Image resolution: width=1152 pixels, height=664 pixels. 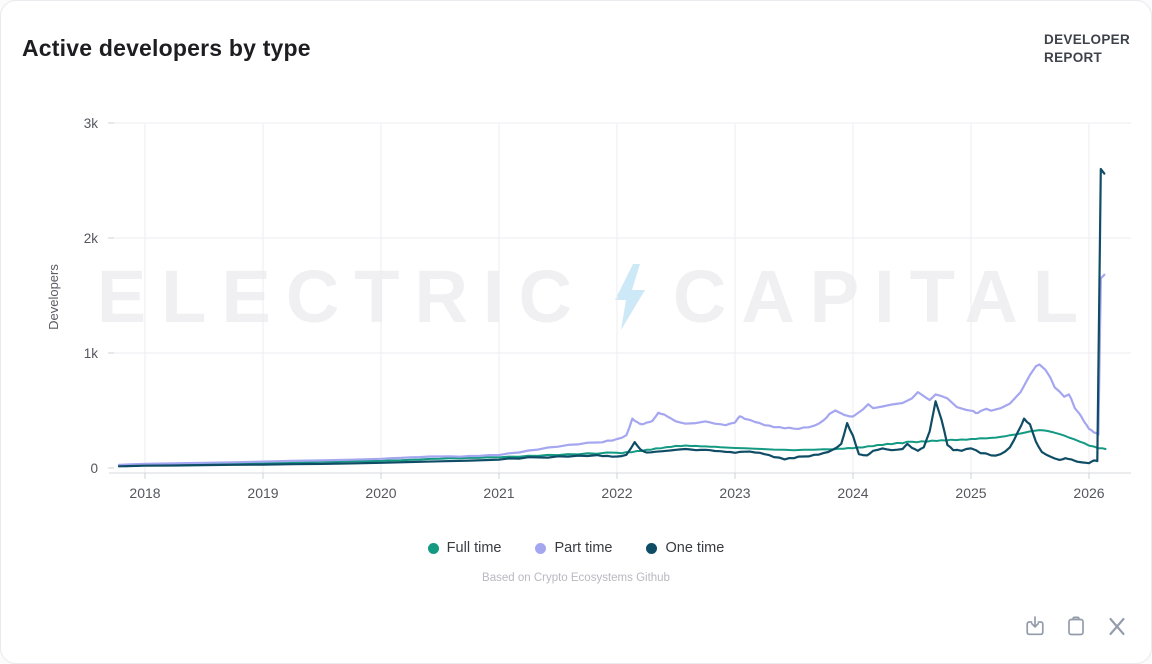 I want to click on x-tick-label: 2020, so click(x=380, y=493).